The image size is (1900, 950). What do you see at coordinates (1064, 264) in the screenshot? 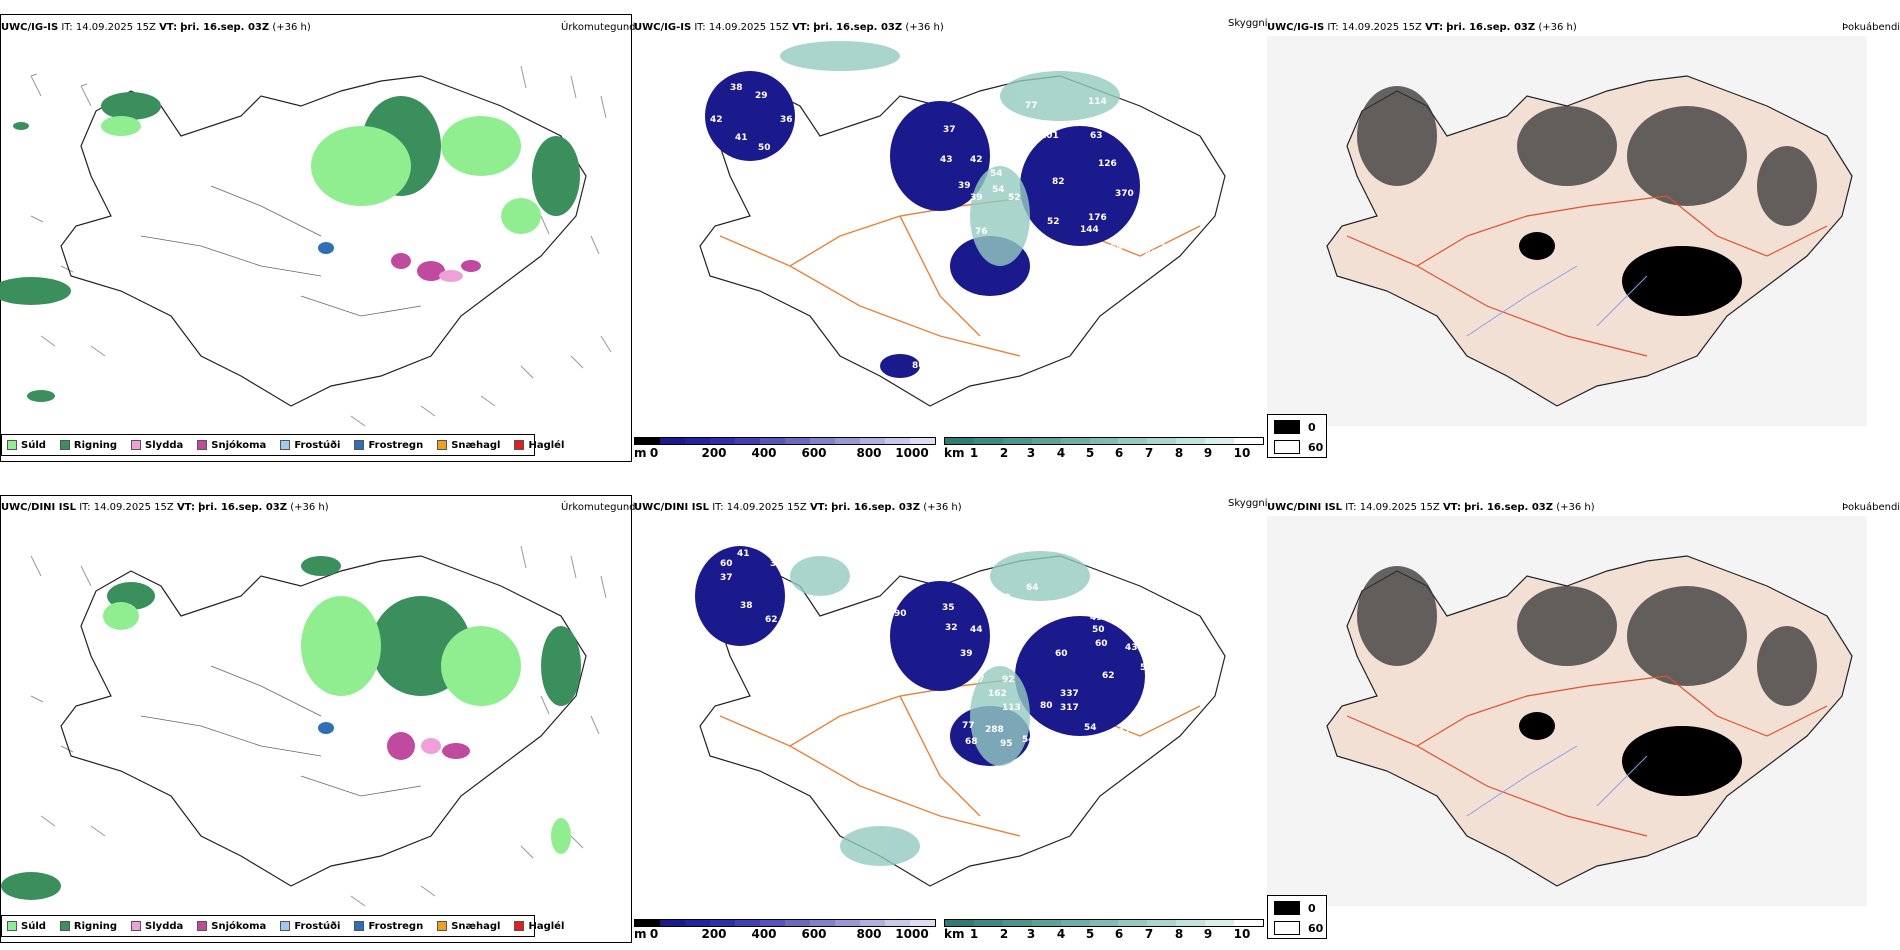
I see `cloud-base-label: 43` at bounding box center [1064, 264].